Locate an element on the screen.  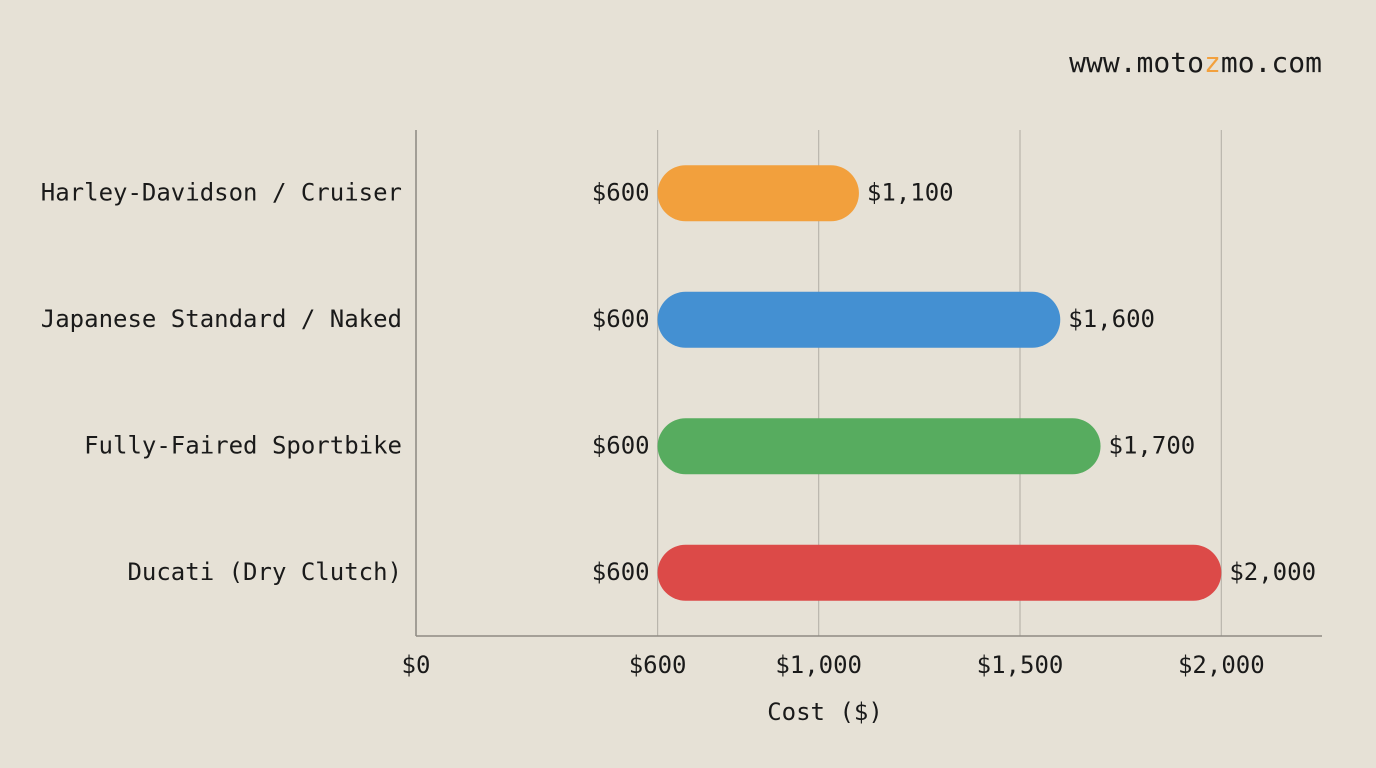
end-label: $1,700 is located at coordinates (1152, 445).